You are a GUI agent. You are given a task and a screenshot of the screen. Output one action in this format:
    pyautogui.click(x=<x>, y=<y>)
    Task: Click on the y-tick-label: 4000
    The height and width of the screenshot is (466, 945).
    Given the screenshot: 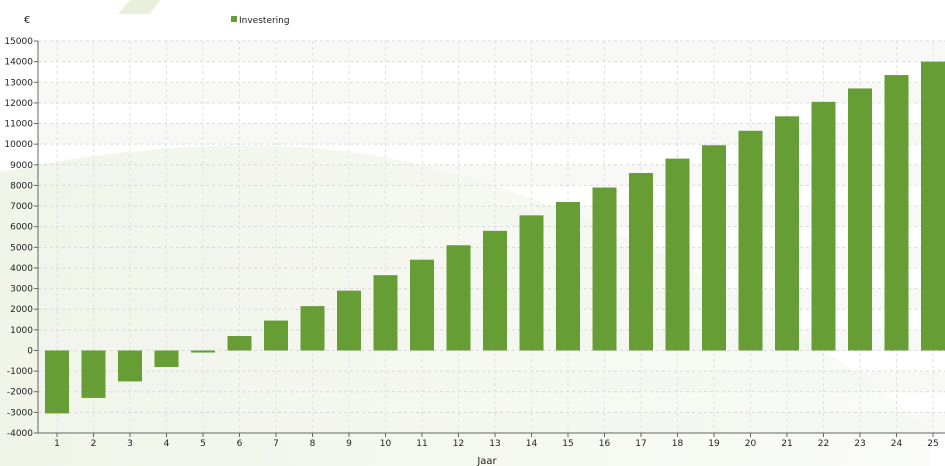 What is the action you would take?
    pyautogui.click(x=21, y=269)
    